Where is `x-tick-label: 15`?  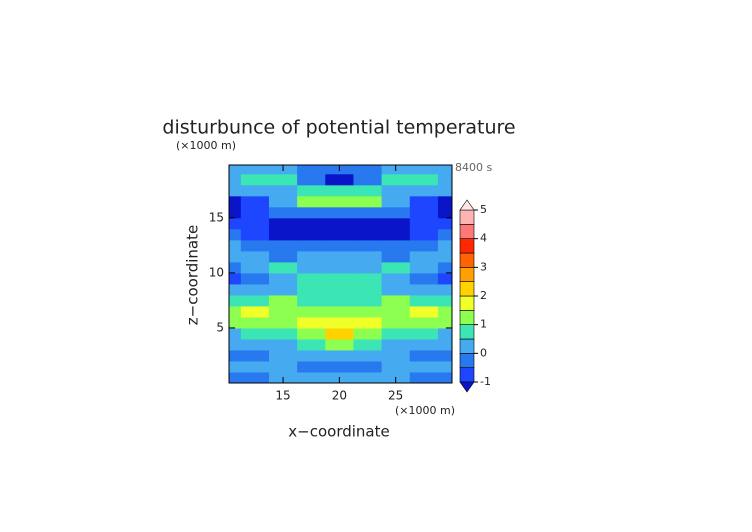
x-tick-label: 15 is located at coordinates (282, 396).